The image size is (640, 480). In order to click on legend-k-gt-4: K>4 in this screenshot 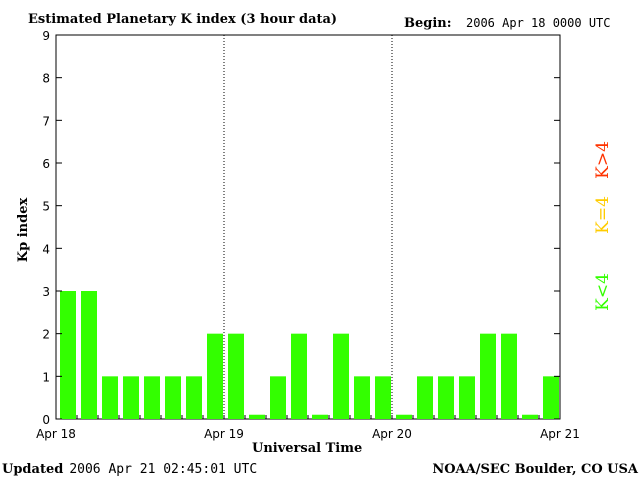, I will do `click(603, 160)`.